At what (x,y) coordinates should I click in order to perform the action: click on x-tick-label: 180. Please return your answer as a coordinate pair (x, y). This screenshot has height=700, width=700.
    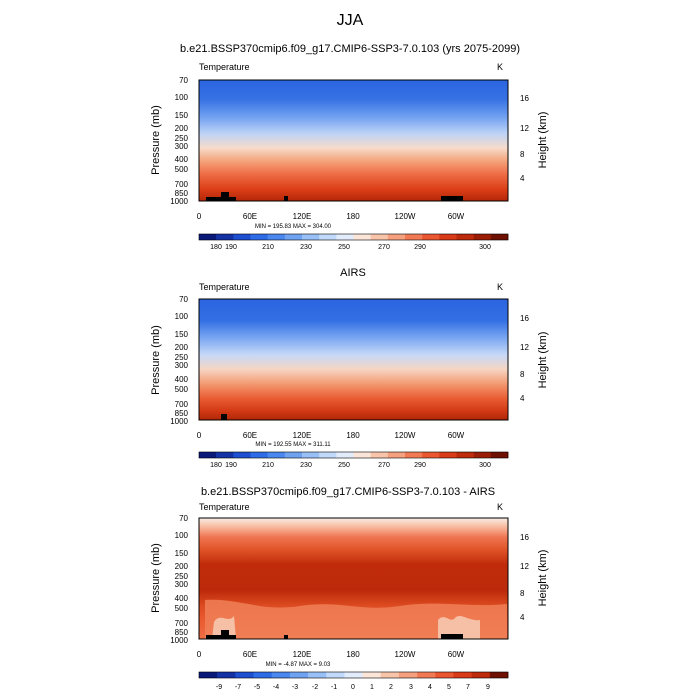
    Looking at the image, I should click on (353, 216).